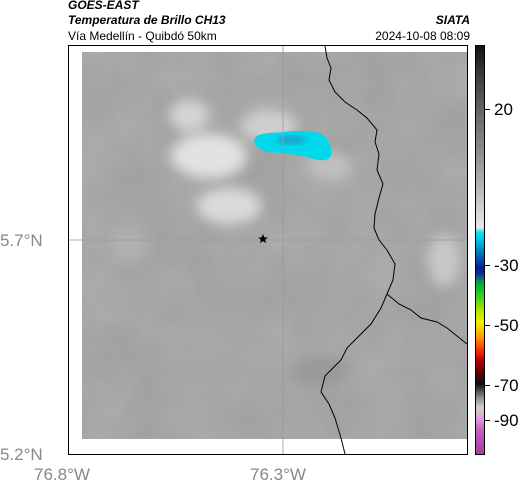 The width and height of the screenshot is (526, 491). Describe the element at coordinates (487, 265) in the screenshot. I see `colorbar-tick-minus30` at that location.